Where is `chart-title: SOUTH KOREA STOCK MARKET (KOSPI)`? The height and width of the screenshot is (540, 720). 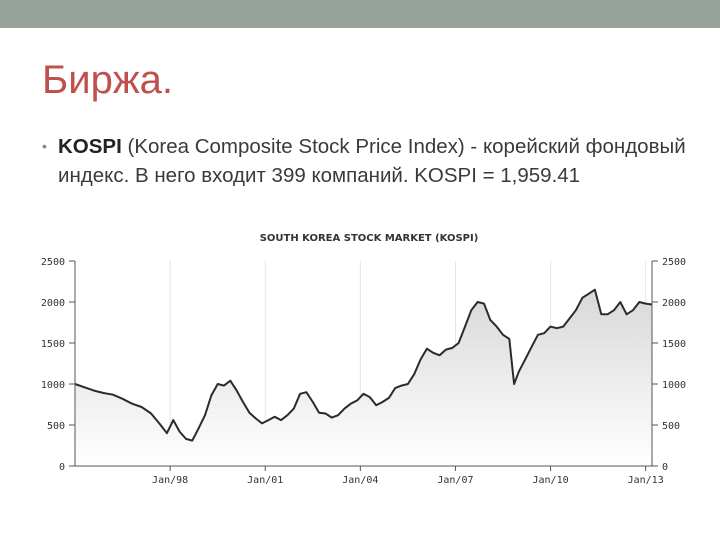
chart-title: SOUTH KOREA STOCK MARKET (KOSPI) is located at coordinates (369, 238).